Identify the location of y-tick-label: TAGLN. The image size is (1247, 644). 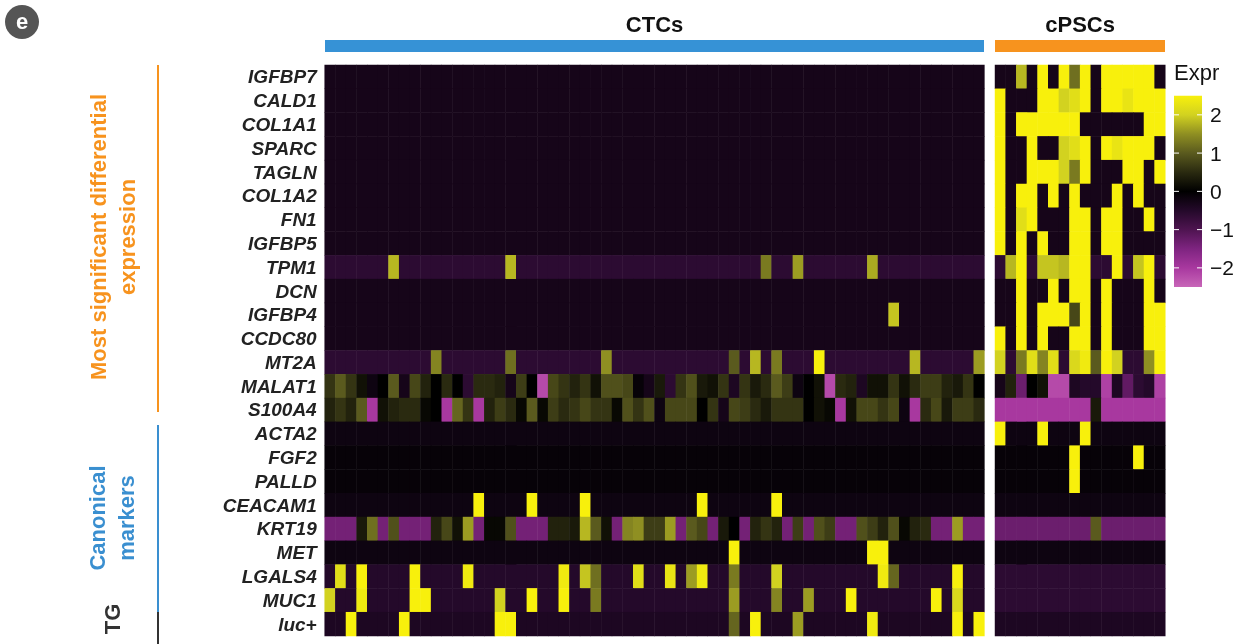
(285, 172).